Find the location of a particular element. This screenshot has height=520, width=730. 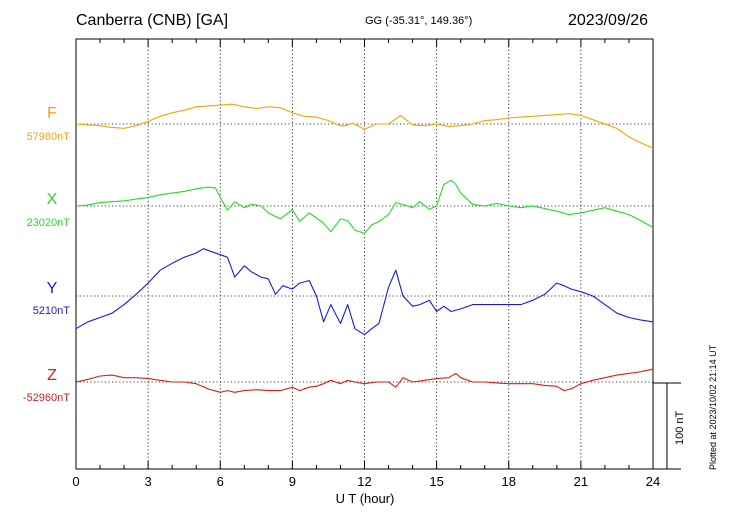

station-coordinates: GG (-35.31°, 149.36°) is located at coordinates (419, 21).